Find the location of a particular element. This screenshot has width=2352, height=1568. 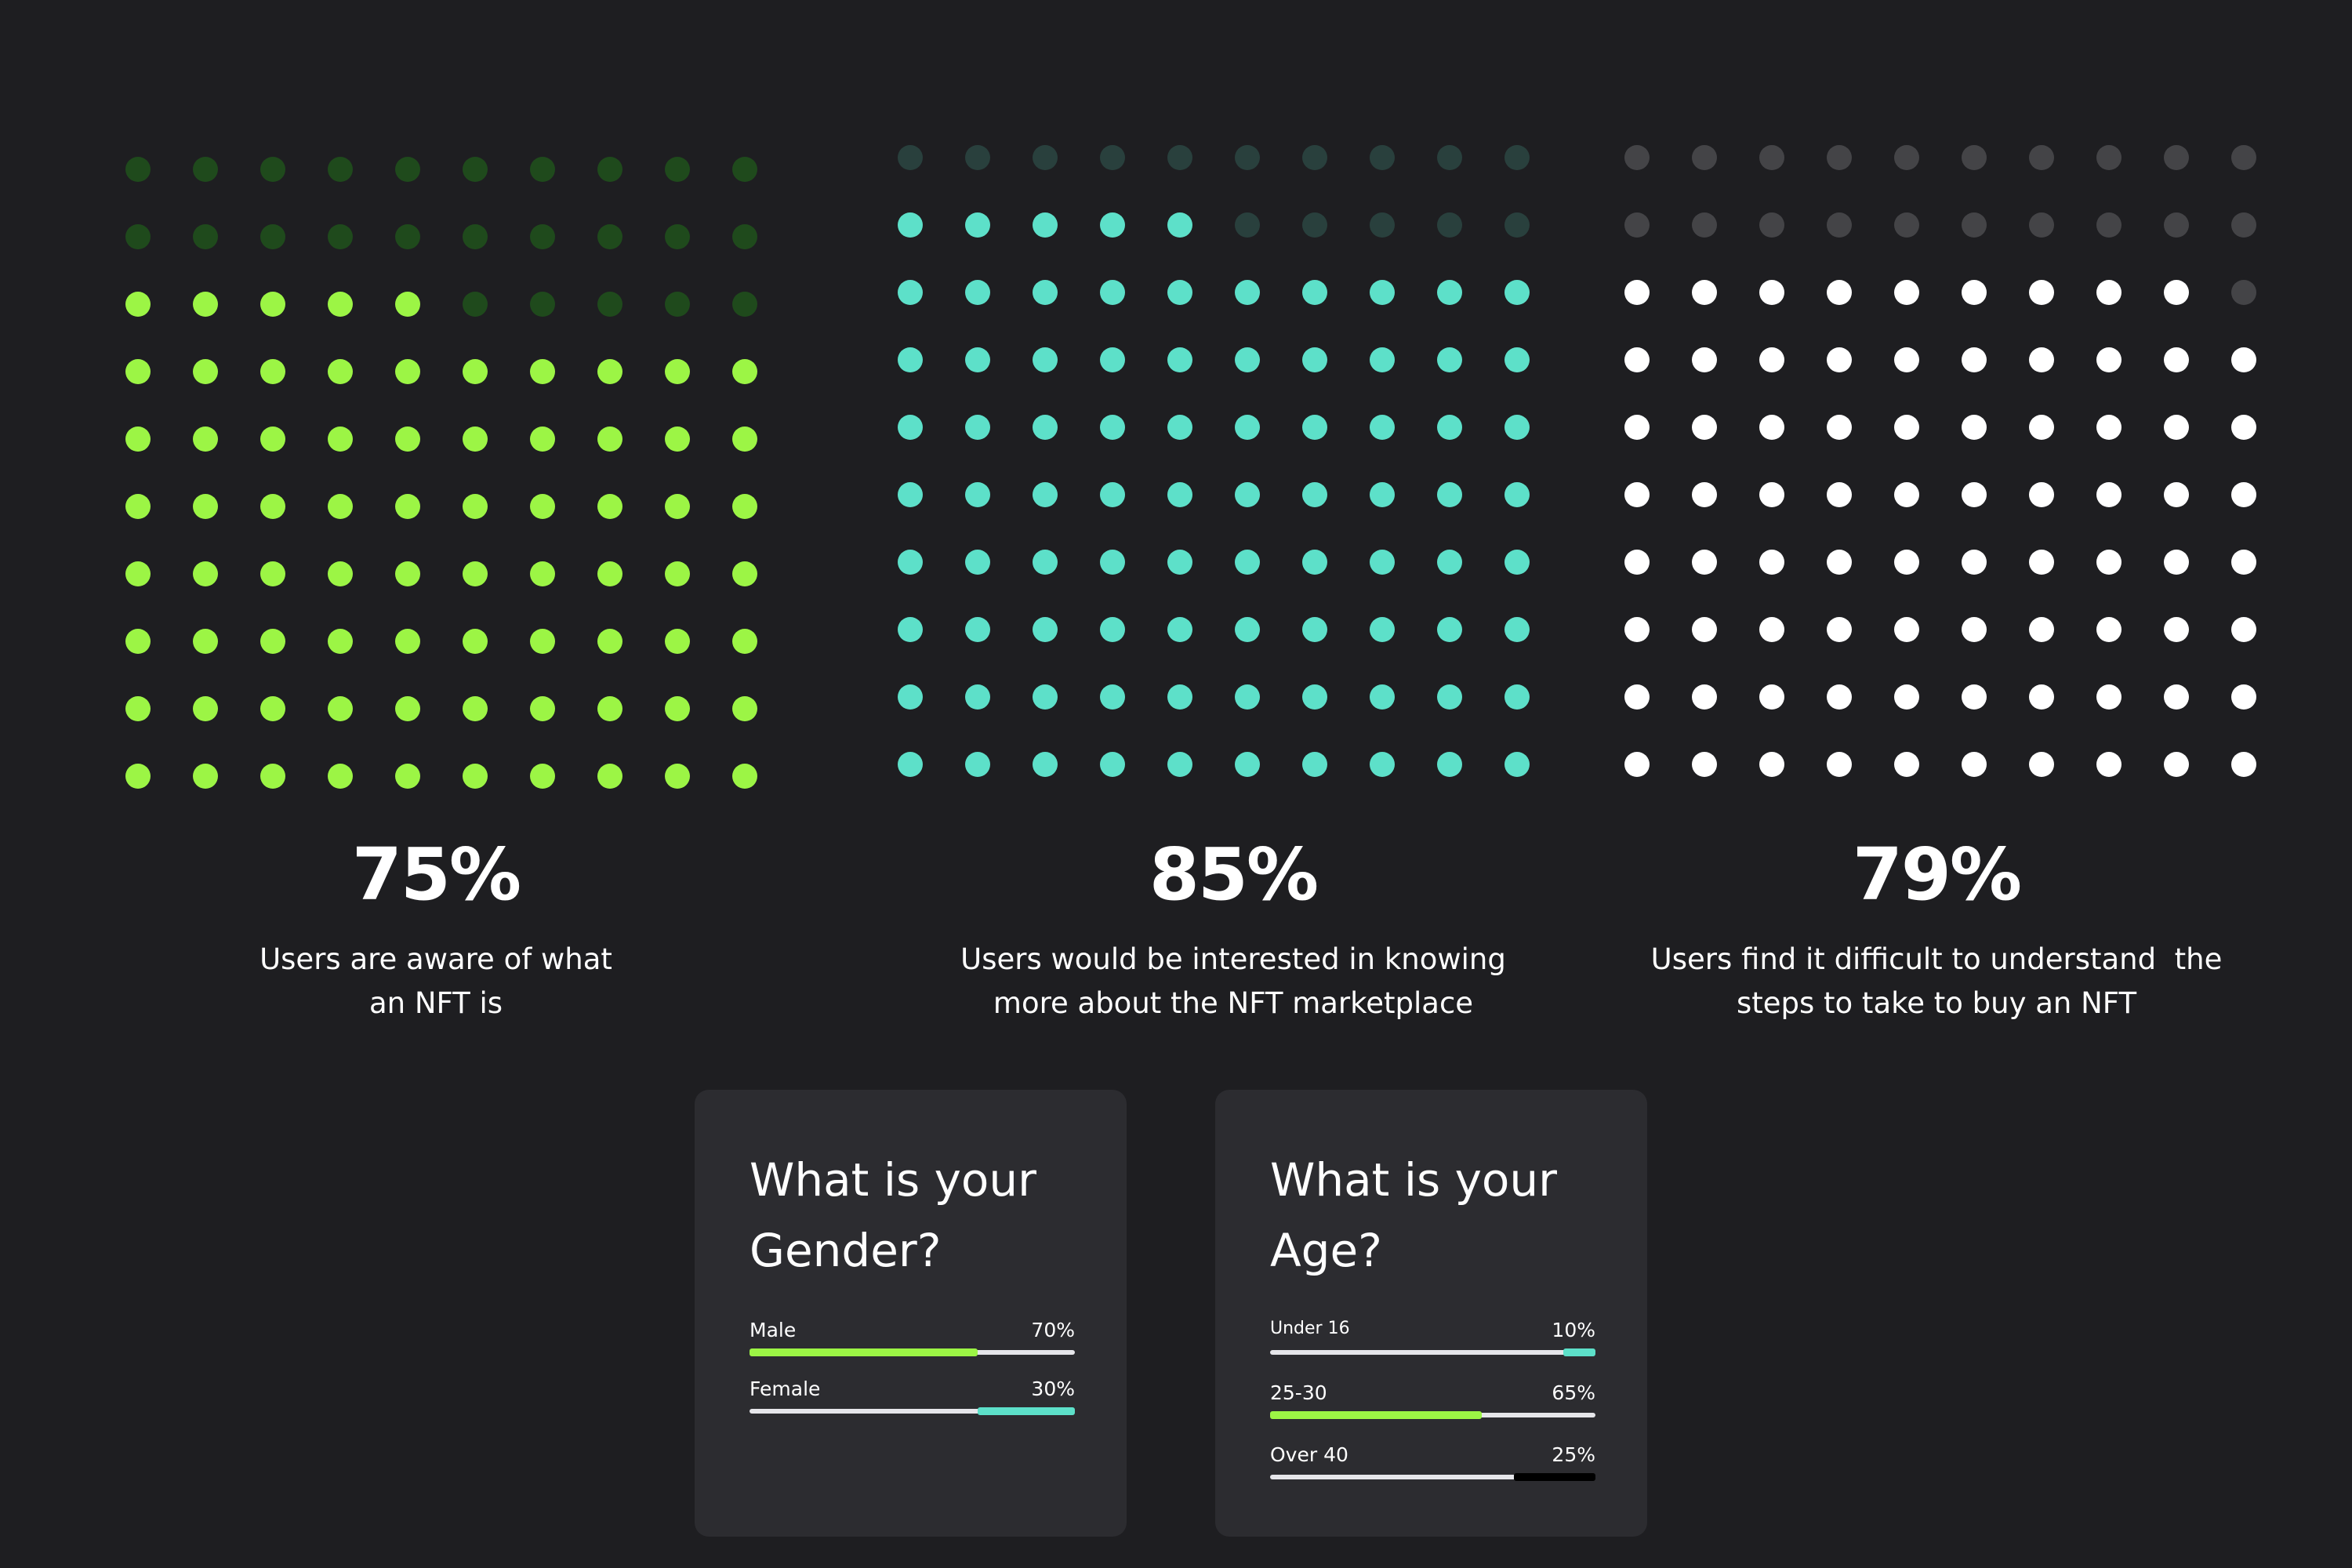

age-over-40-fill is located at coordinates (1554, 1477).